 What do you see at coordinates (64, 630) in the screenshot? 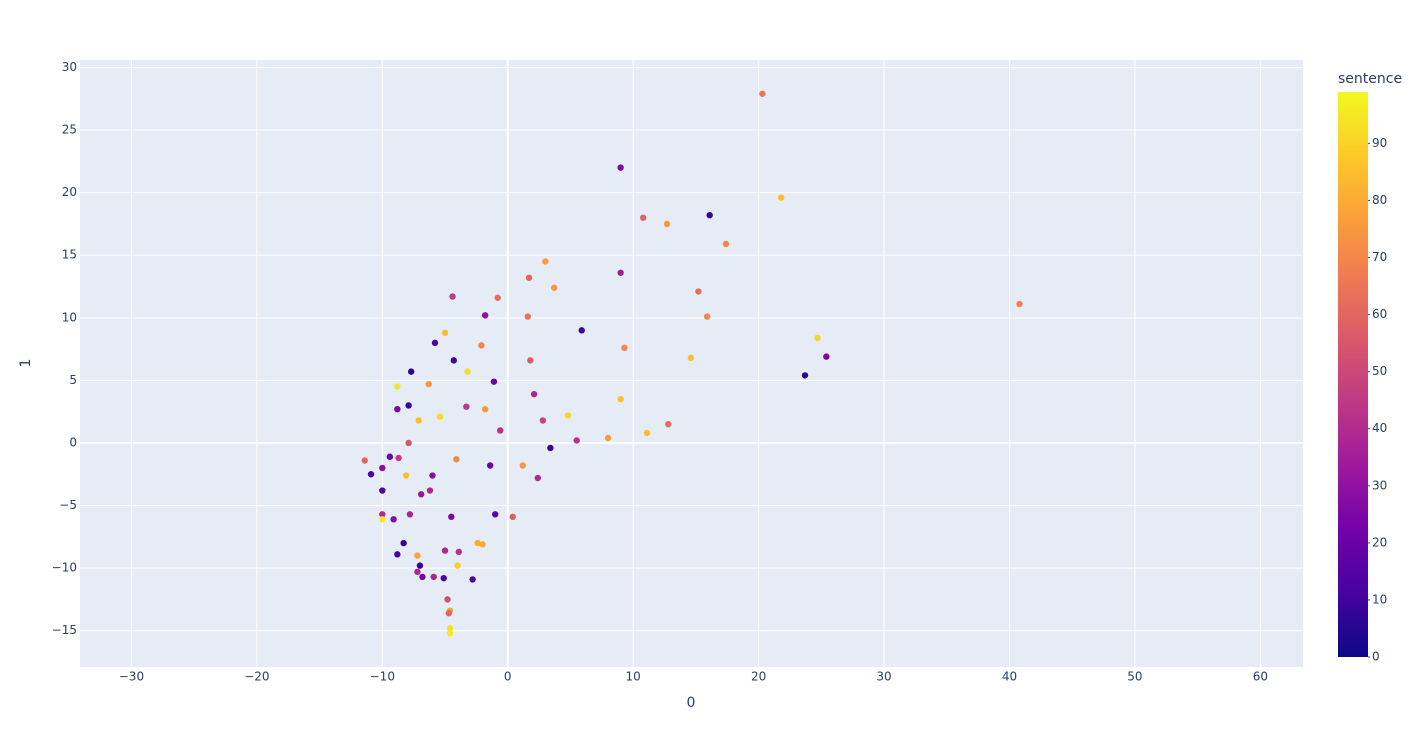
I see `y-tick-label: −15` at bounding box center [64, 630].